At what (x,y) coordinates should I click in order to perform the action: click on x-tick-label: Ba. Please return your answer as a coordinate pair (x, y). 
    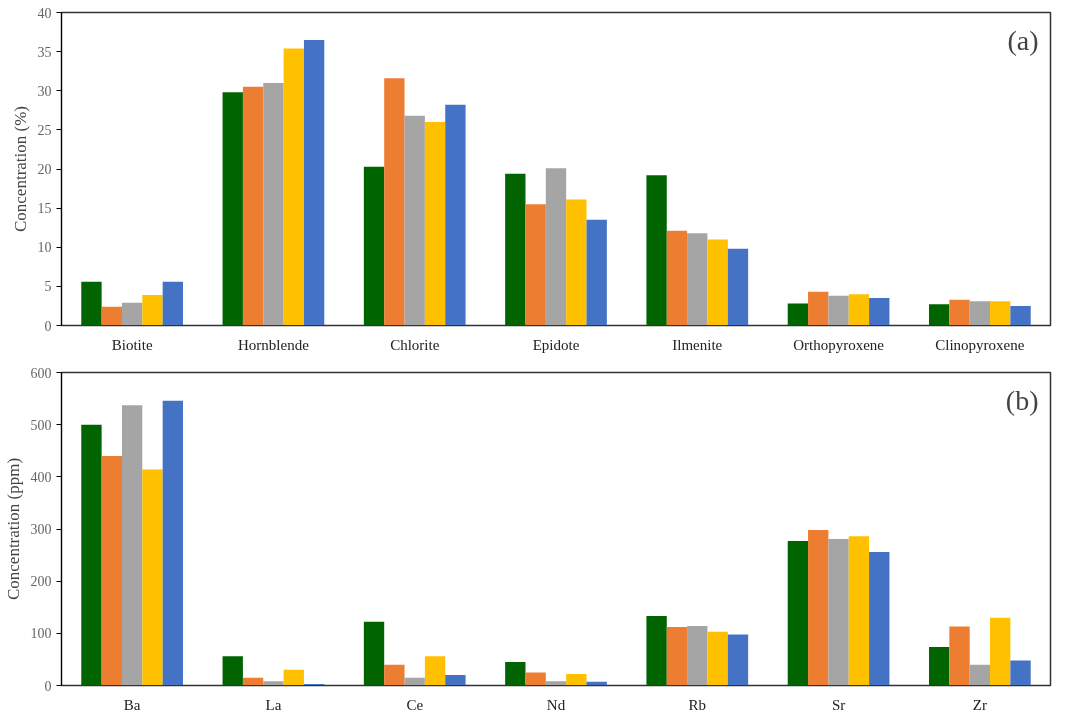
    Looking at the image, I should click on (132, 704).